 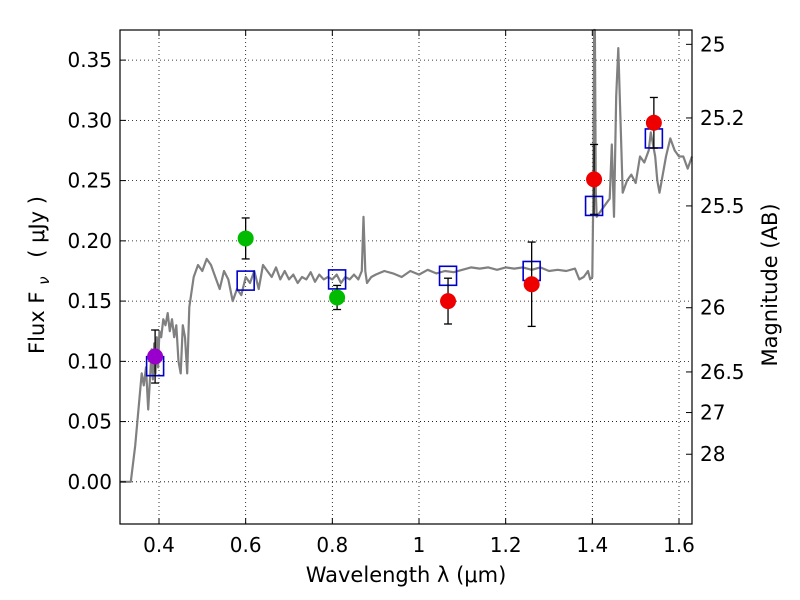 I want to click on y-tick-label: 0.25, so click(x=89, y=181).